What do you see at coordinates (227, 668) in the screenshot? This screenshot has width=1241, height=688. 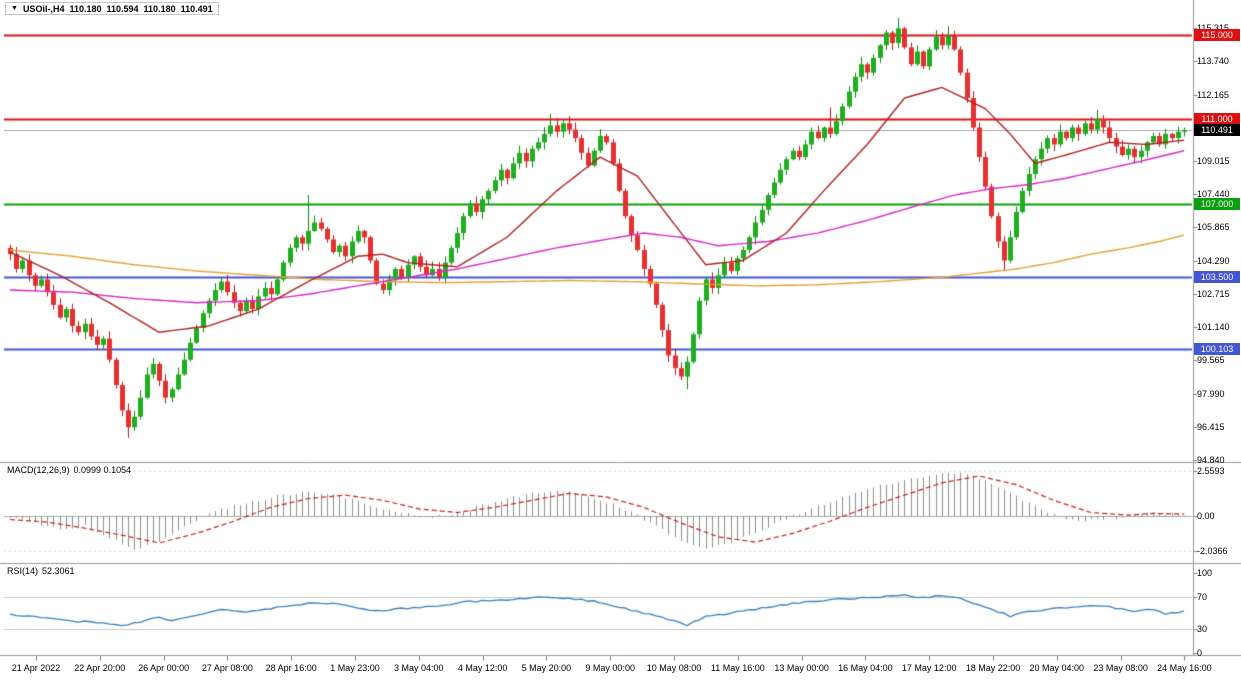 I see `time-axis-label: 27 Apr 08:00` at bounding box center [227, 668].